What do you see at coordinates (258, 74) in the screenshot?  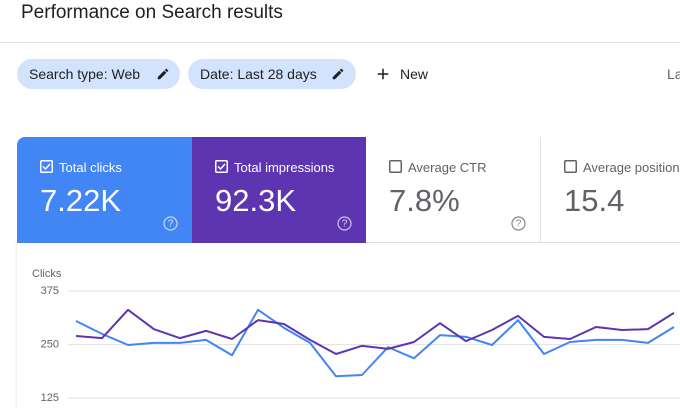 I see `chip-label: Date: Last 28 days` at bounding box center [258, 74].